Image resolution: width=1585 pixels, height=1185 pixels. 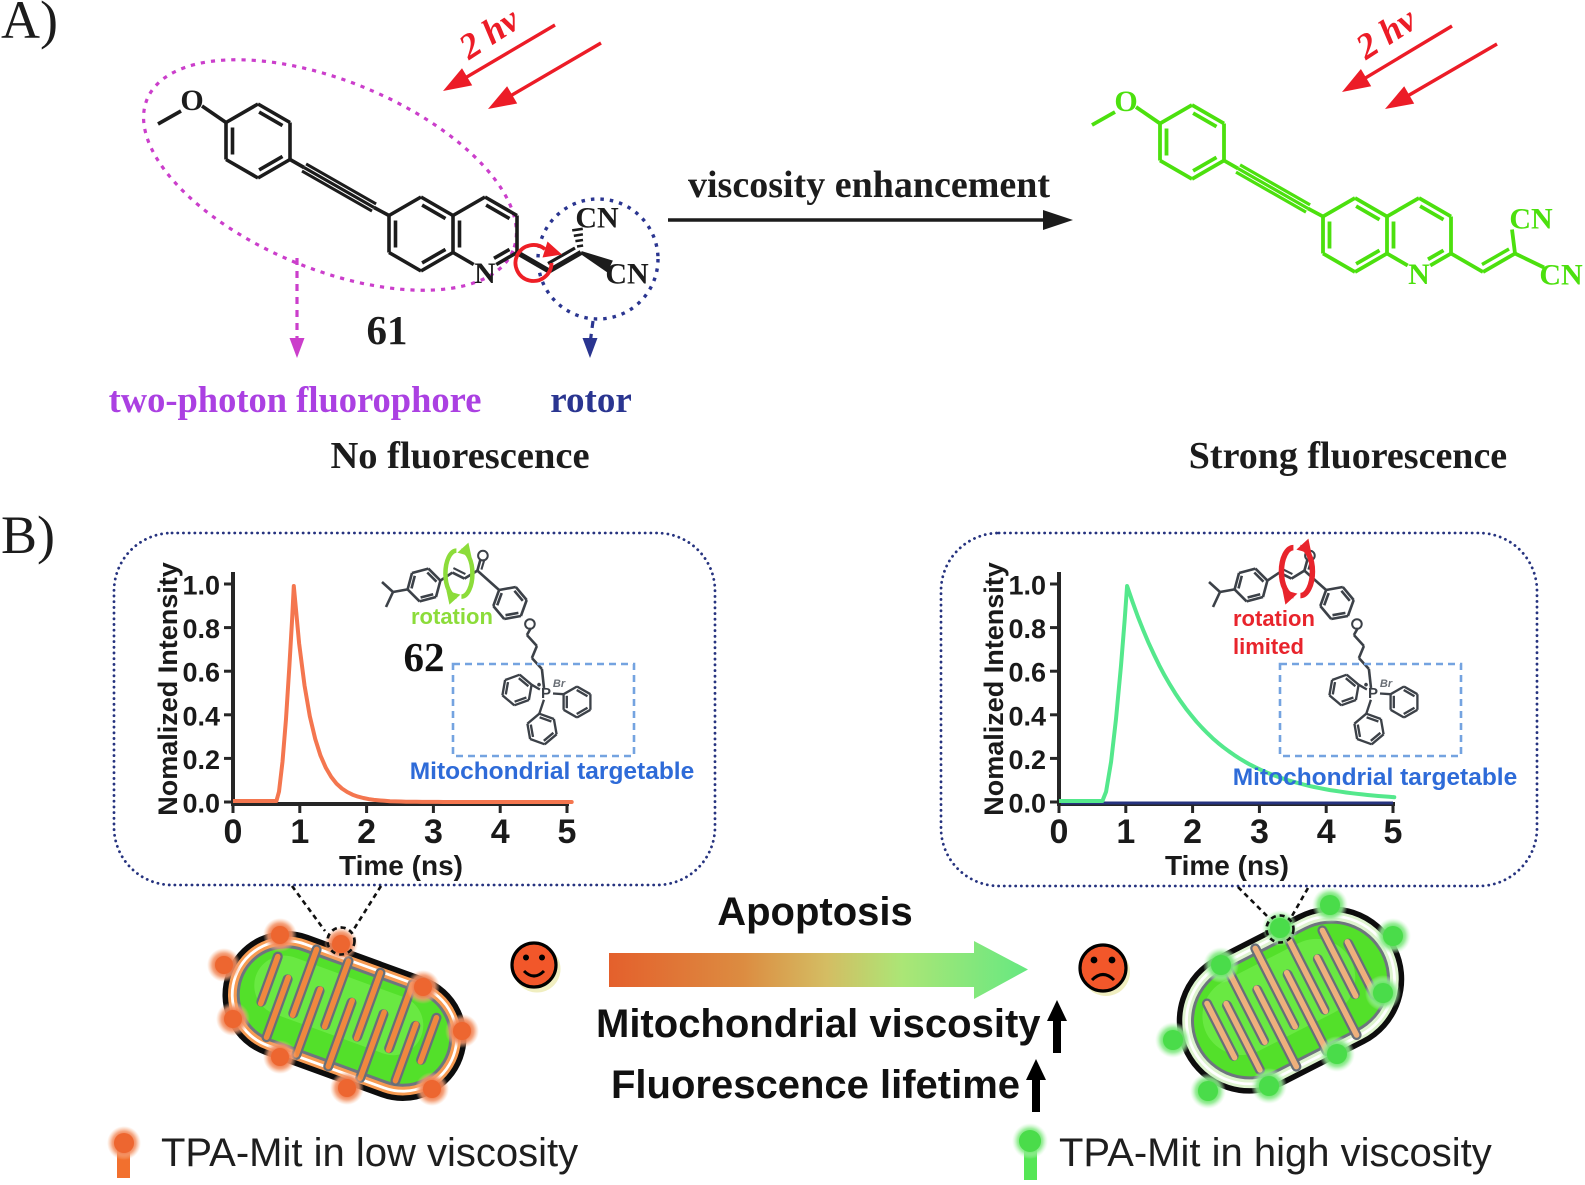 What do you see at coordinates (869, 185) in the screenshot?
I see `svg-text: viscosity enhancement` at bounding box center [869, 185].